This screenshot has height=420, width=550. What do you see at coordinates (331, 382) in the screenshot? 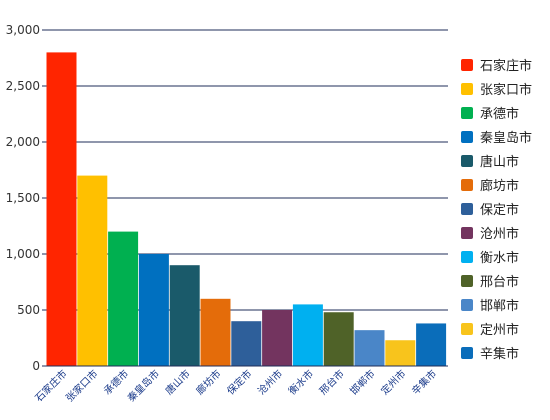
I see `x-tick-label: 邢台市` at bounding box center [331, 382].